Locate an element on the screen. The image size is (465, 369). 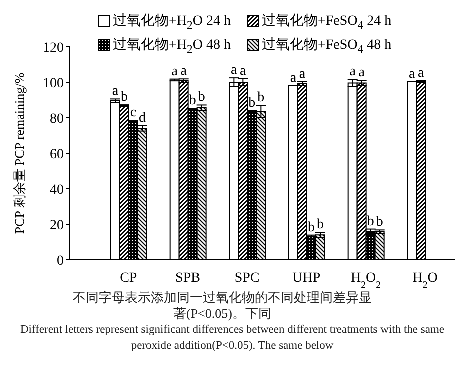
x-tick-label: H$_{2}$O is located at coordinates (425, 280).